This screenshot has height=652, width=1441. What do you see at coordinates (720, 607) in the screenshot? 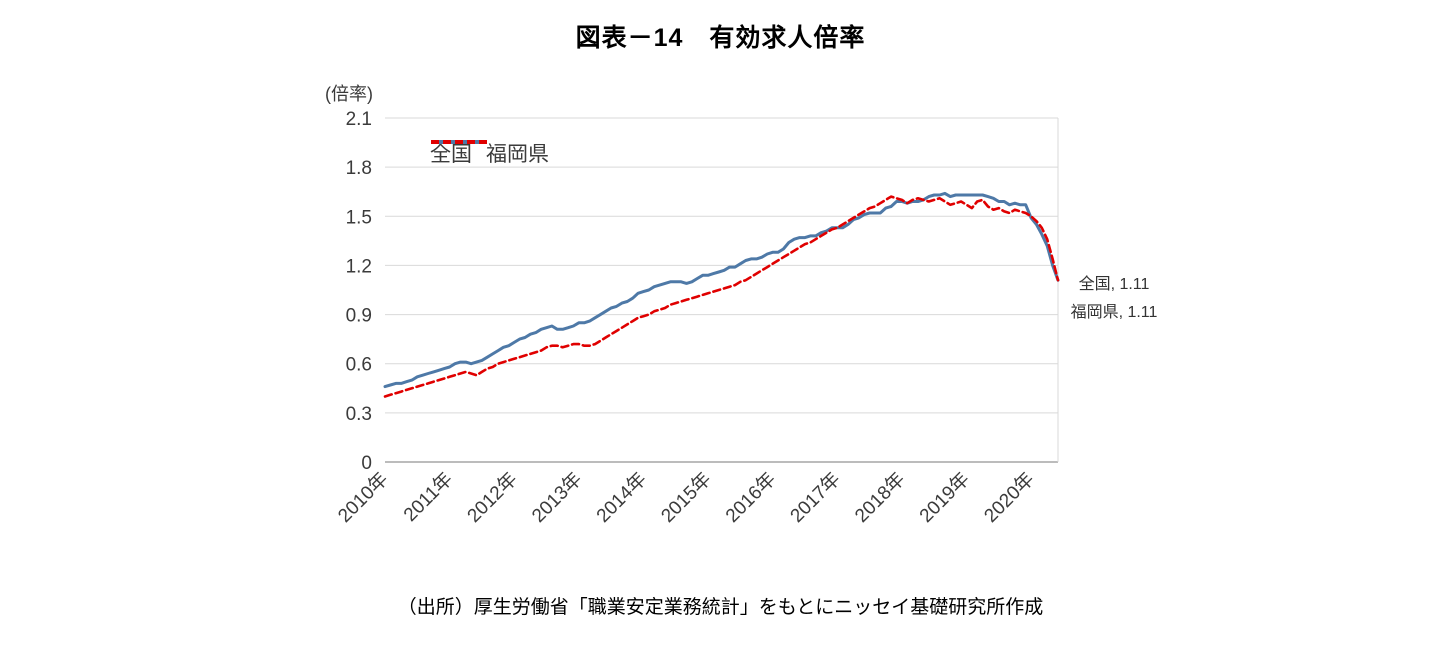
I see `source-note: （出所）厚生労働省「職業安定業務統計」をもとにニッセイ基礎研究所作成` at bounding box center [720, 607].